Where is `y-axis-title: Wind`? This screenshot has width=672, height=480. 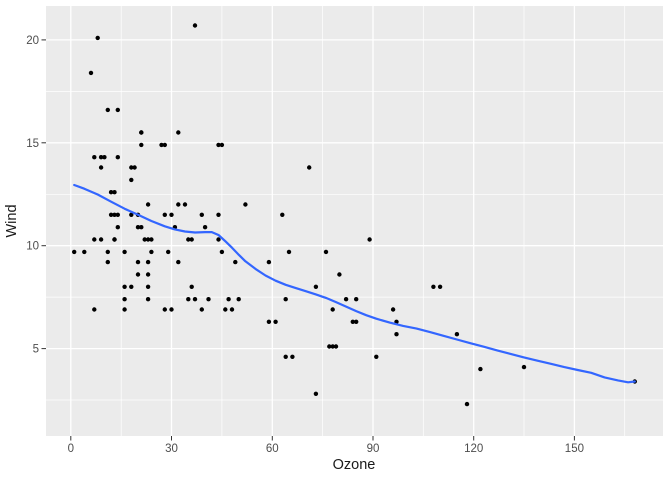 y-axis-title: Wind is located at coordinates (12, 220).